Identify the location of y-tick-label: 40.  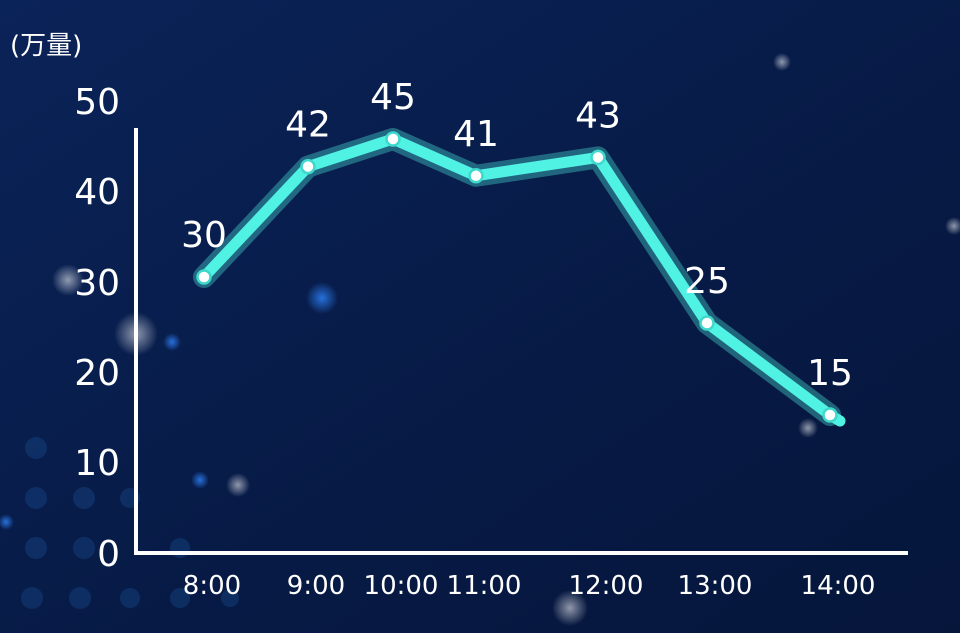
(97, 192).